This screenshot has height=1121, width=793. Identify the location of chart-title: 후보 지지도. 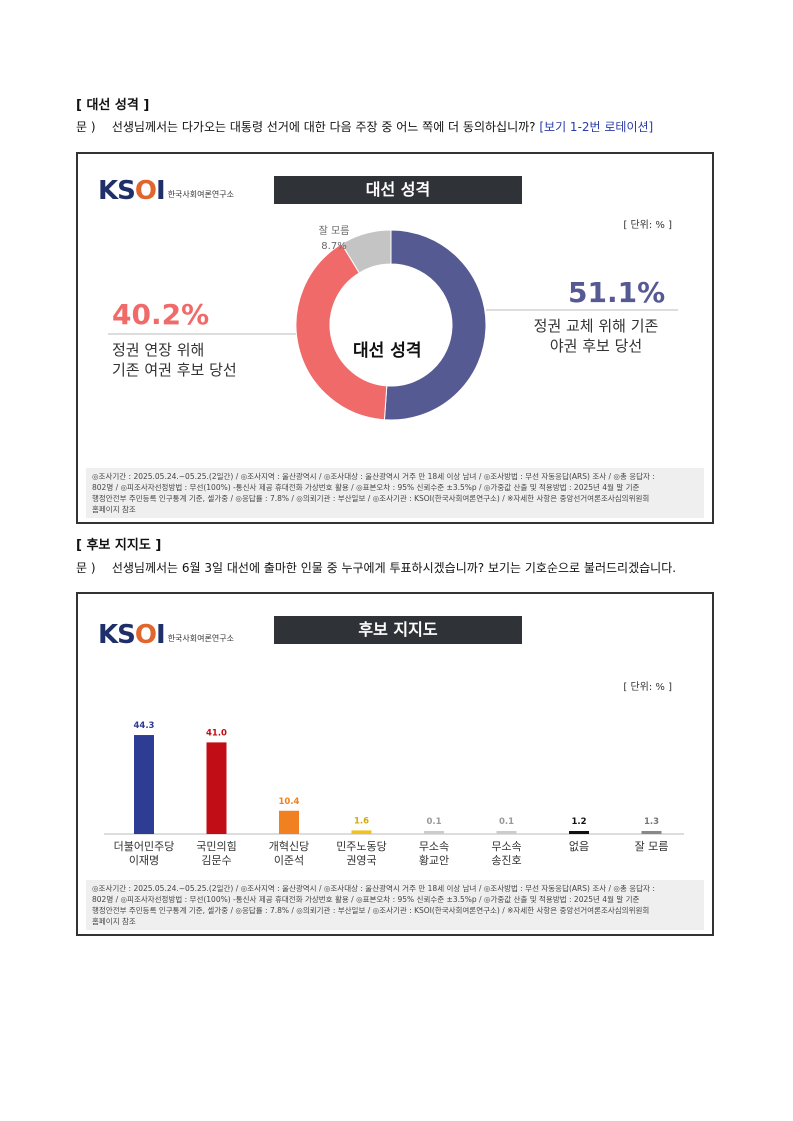
(398, 630).